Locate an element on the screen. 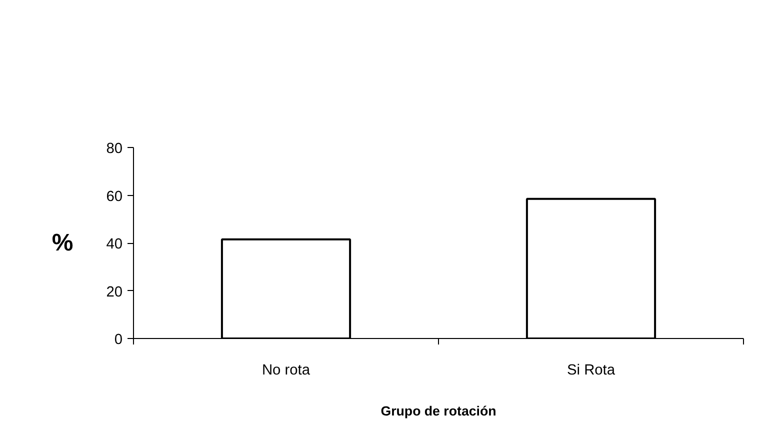  y-tick-label: 60 is located at coordinates (114, 196).